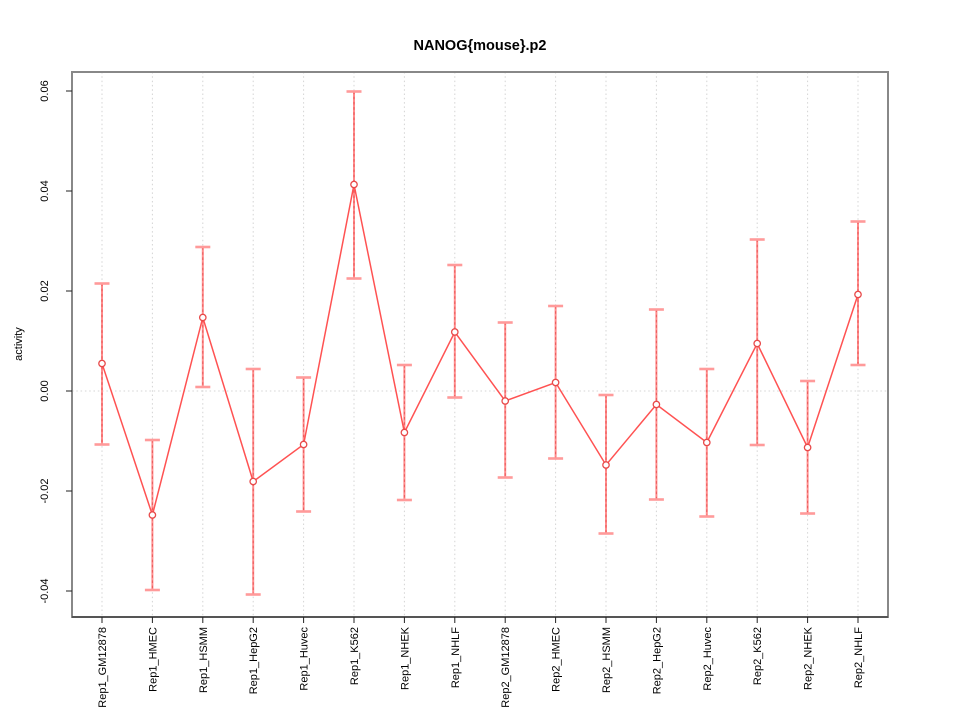  What do you see at coordinates (859, 657) in the screenshot?
I see `x-tick-label: Rep2_NHLF` at bounding box center [859, 657].